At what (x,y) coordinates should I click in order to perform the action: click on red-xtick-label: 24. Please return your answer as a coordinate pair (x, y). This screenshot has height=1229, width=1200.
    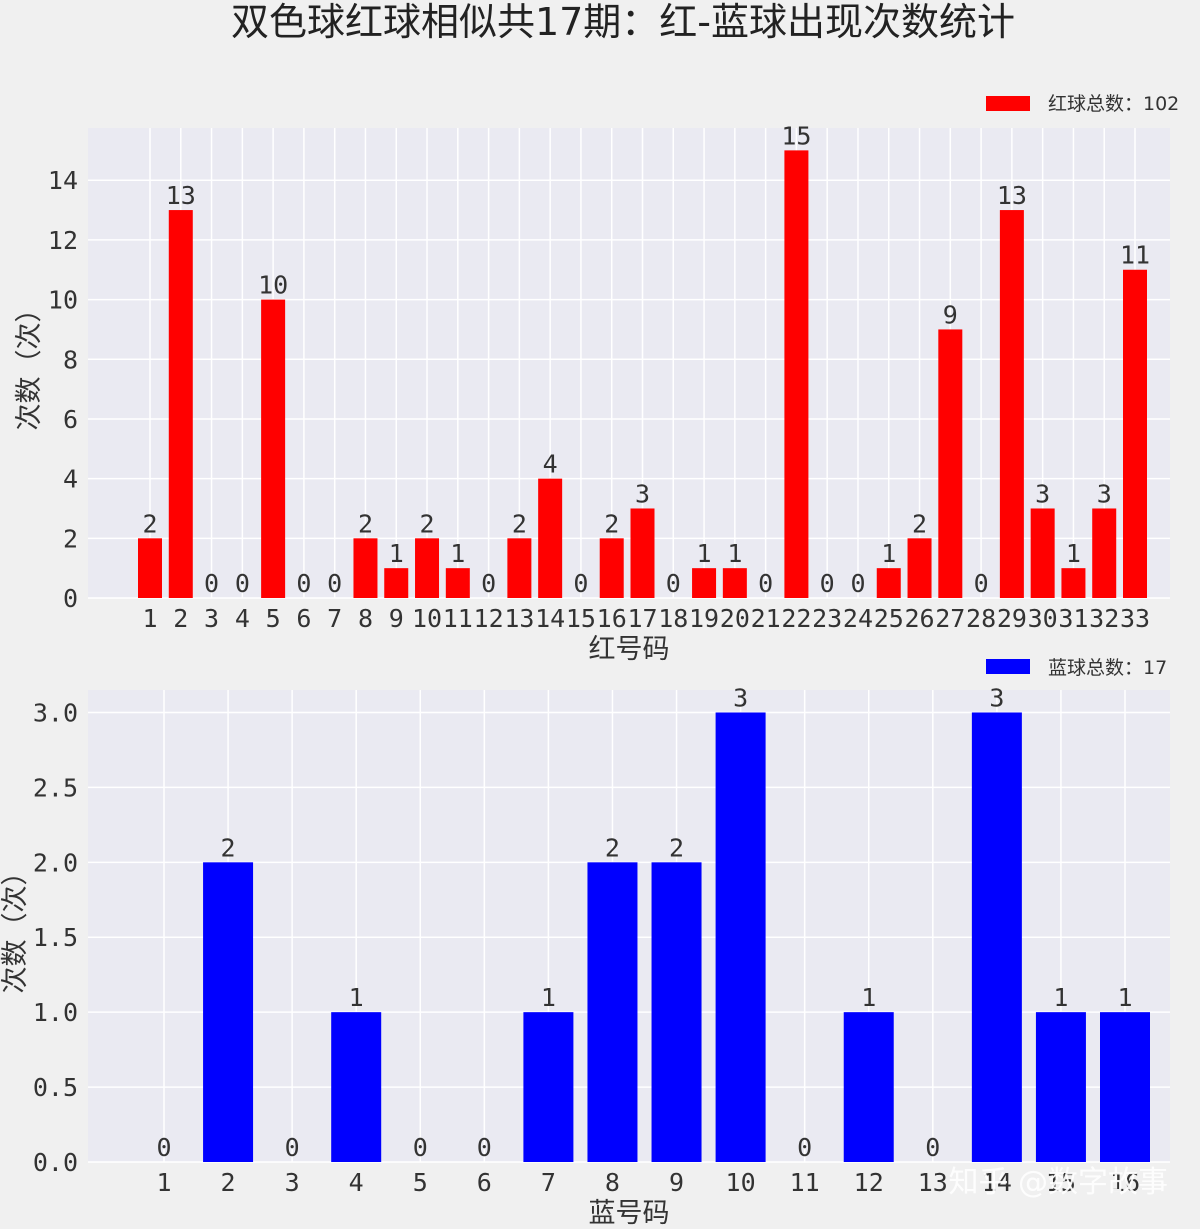
    Looking at the image, I should click on (858, 618).